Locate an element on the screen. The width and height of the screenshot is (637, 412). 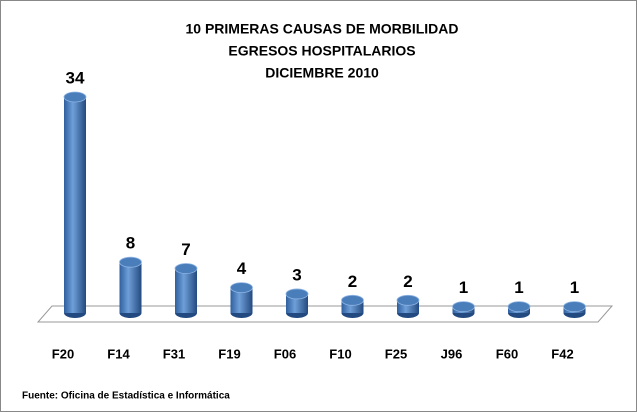
data-label: 3 is located at coordinates (296, 274).